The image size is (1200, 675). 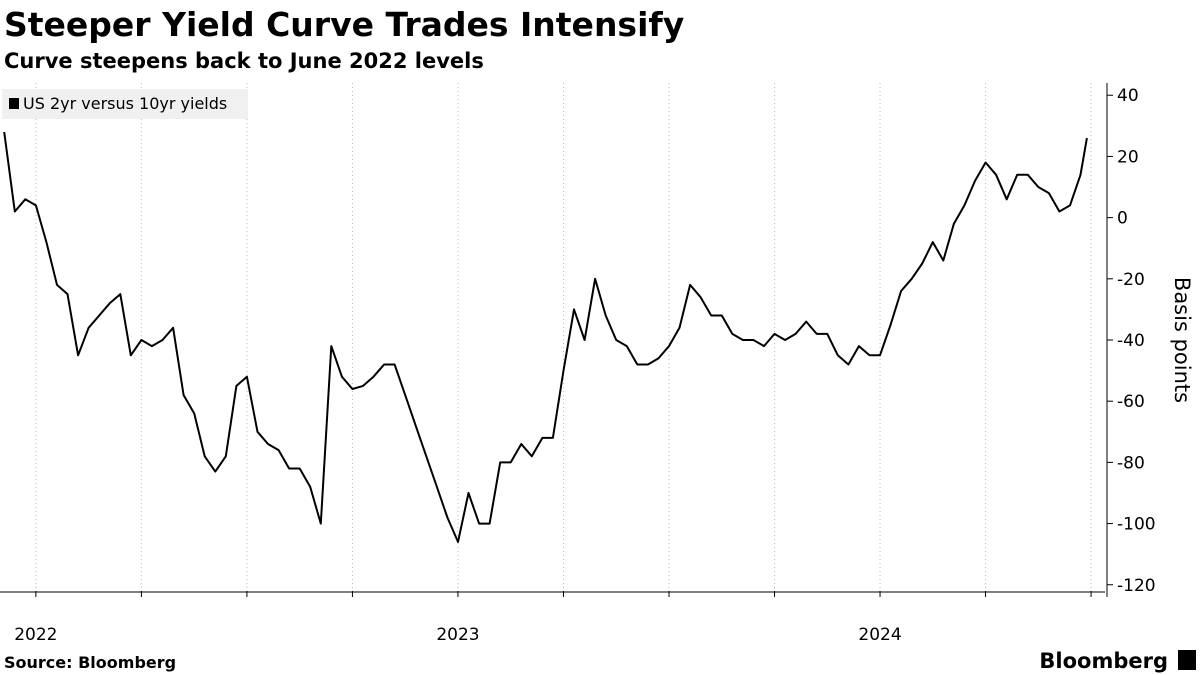 I want to click on y-tick-label: 40, so click(x=1128, y=96).